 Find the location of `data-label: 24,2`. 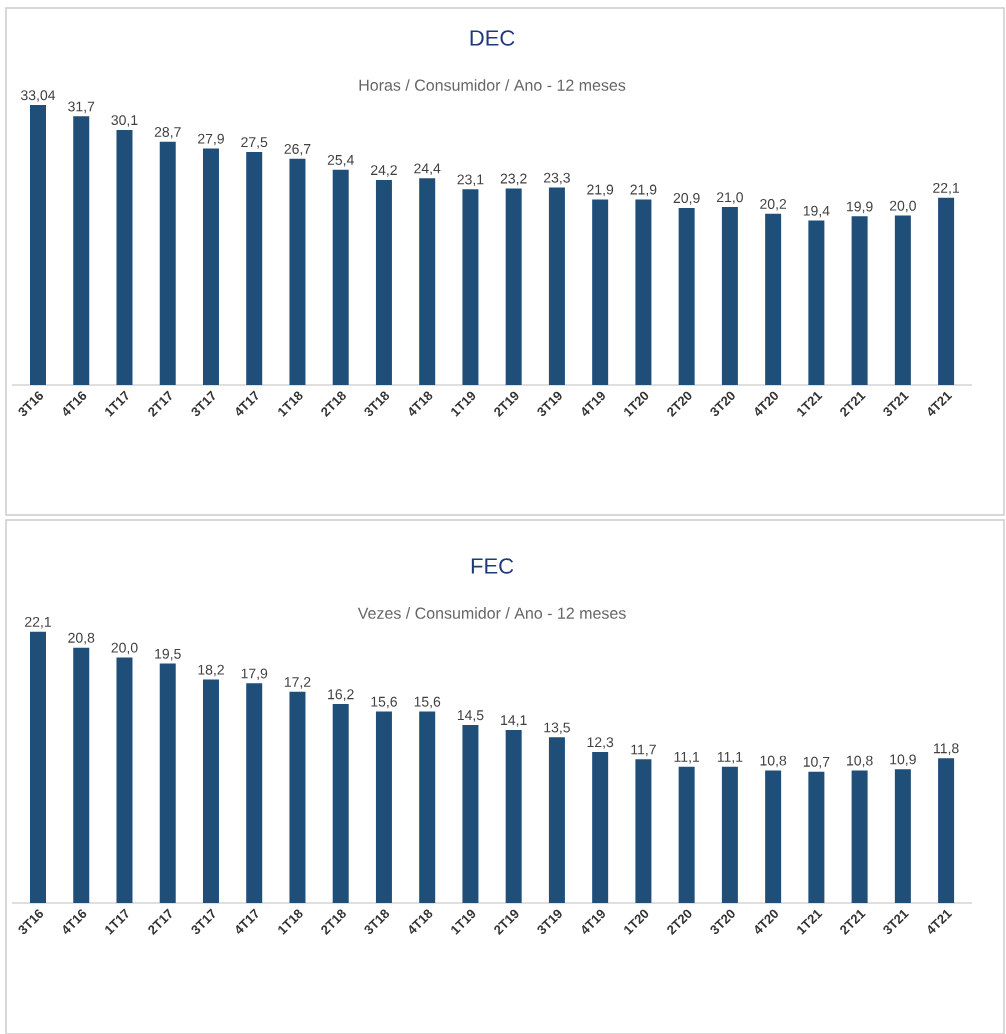

data-label: 24,2 is located at coordinates (384, 171).